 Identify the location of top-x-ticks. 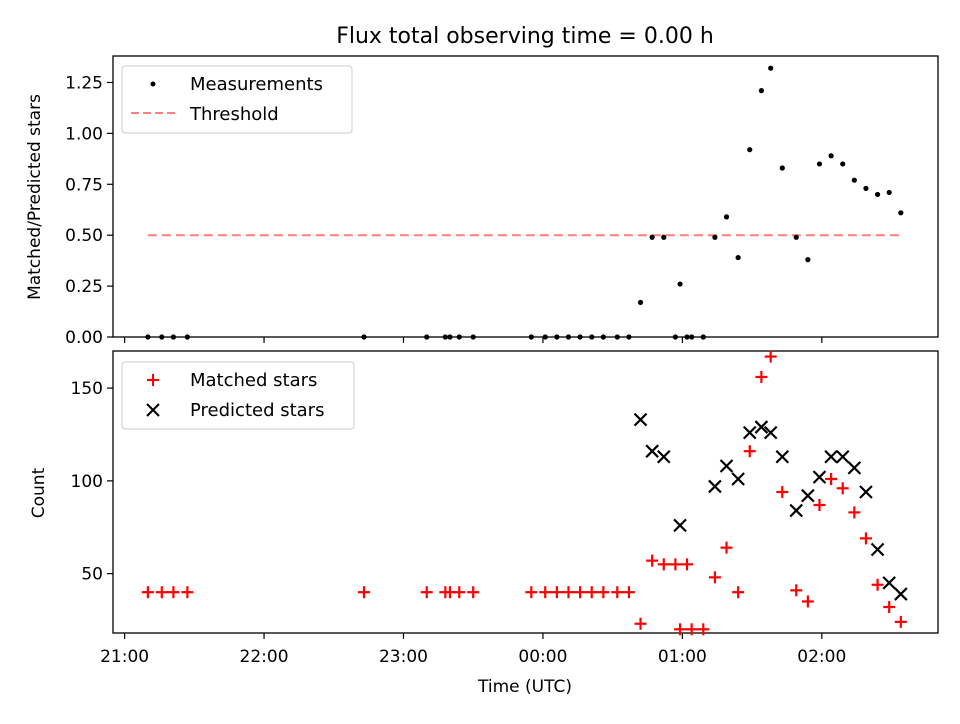
(473, 340).